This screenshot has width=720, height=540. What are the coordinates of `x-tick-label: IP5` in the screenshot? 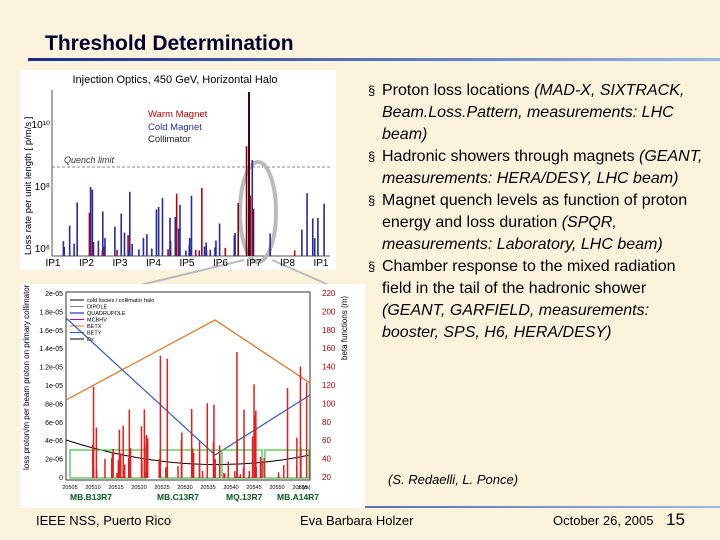 It's located at (186, 263).